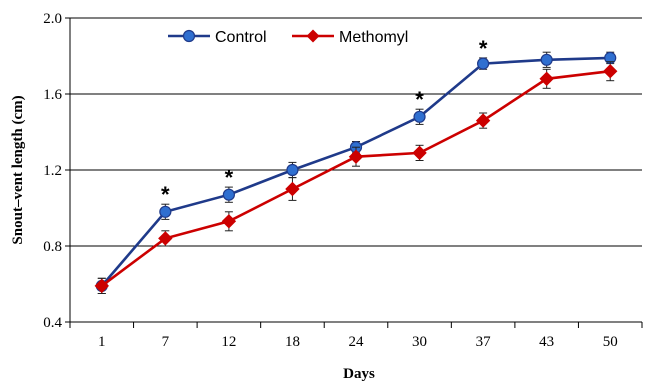  What do you see at coordinates (228, 342) in the screenshot?
I see `x-tick-label: 12` at bounding box center [228, 342].